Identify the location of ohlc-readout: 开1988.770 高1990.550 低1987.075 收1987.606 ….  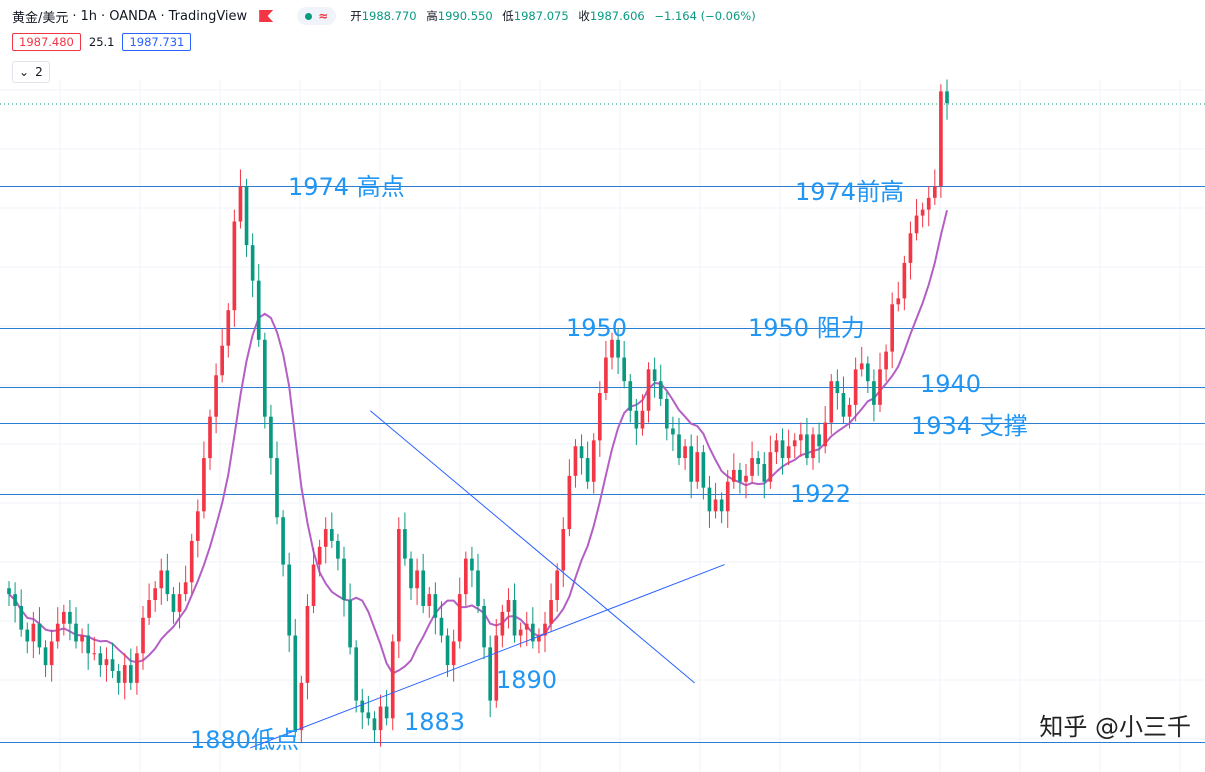
(553, 16).